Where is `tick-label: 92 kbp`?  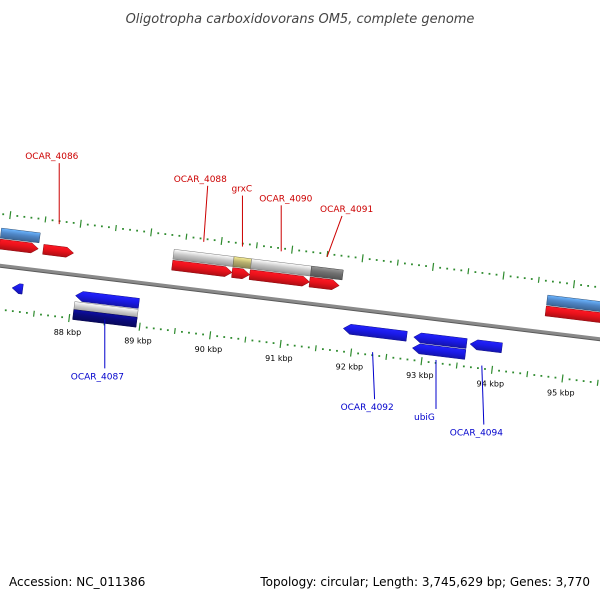 tick-label: 92 kbp is located at coordinates (350, 366).